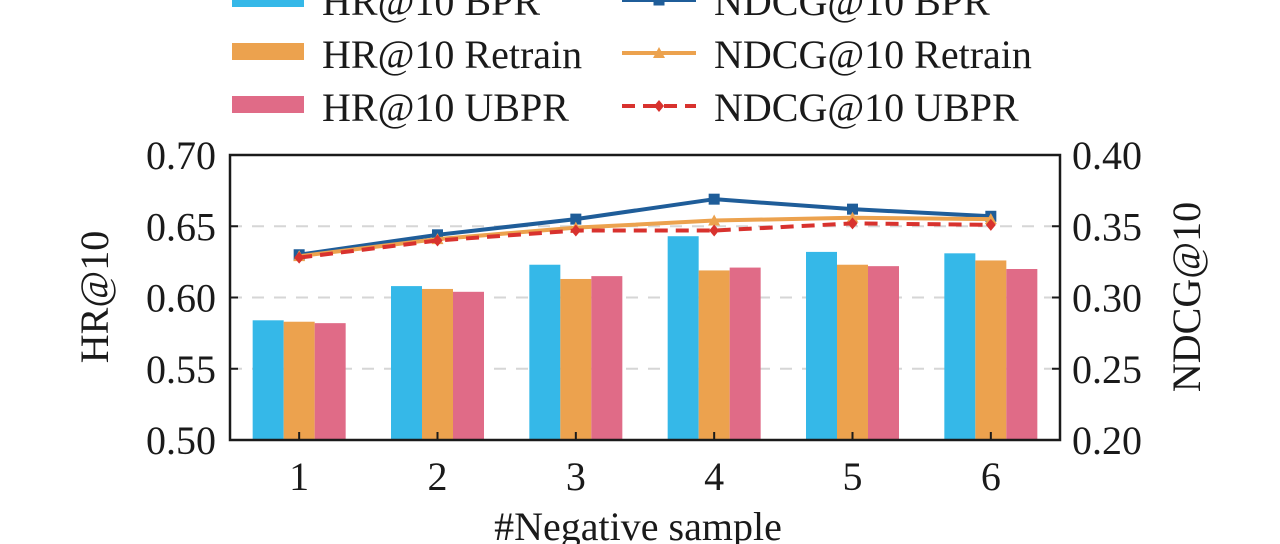 This screenshot has width=1280, height=544. I want to click on y2-axis-label: NDCG@10, so click(1186, 297).